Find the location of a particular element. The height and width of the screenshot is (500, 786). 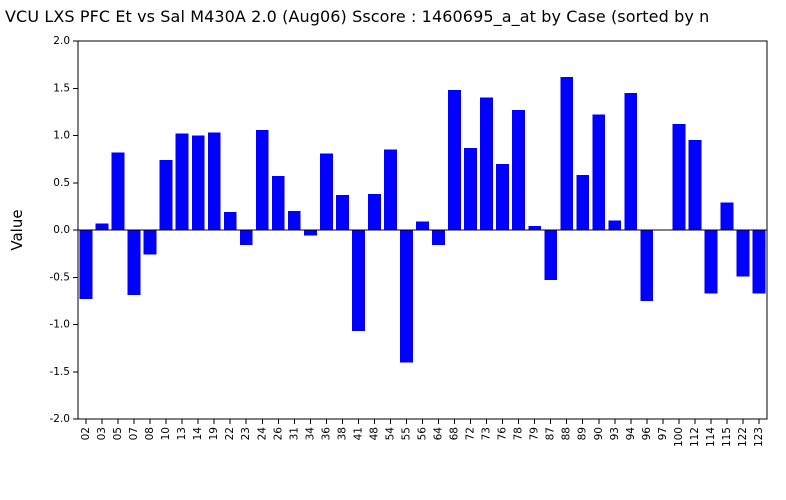

y-axis-label: Value is located at coordinates (17, 229).